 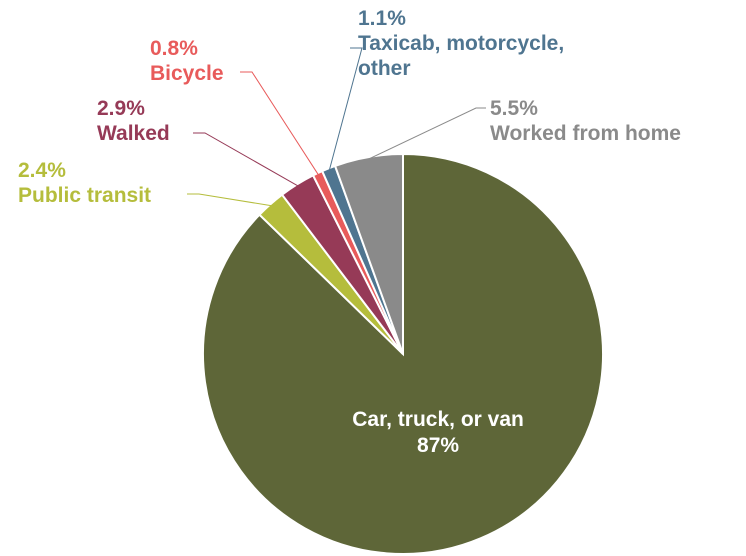 What do you see at coordinates (382, 18) in the screenshot?
I see `value-label: 1.1%` at bounding box center [382, 18].